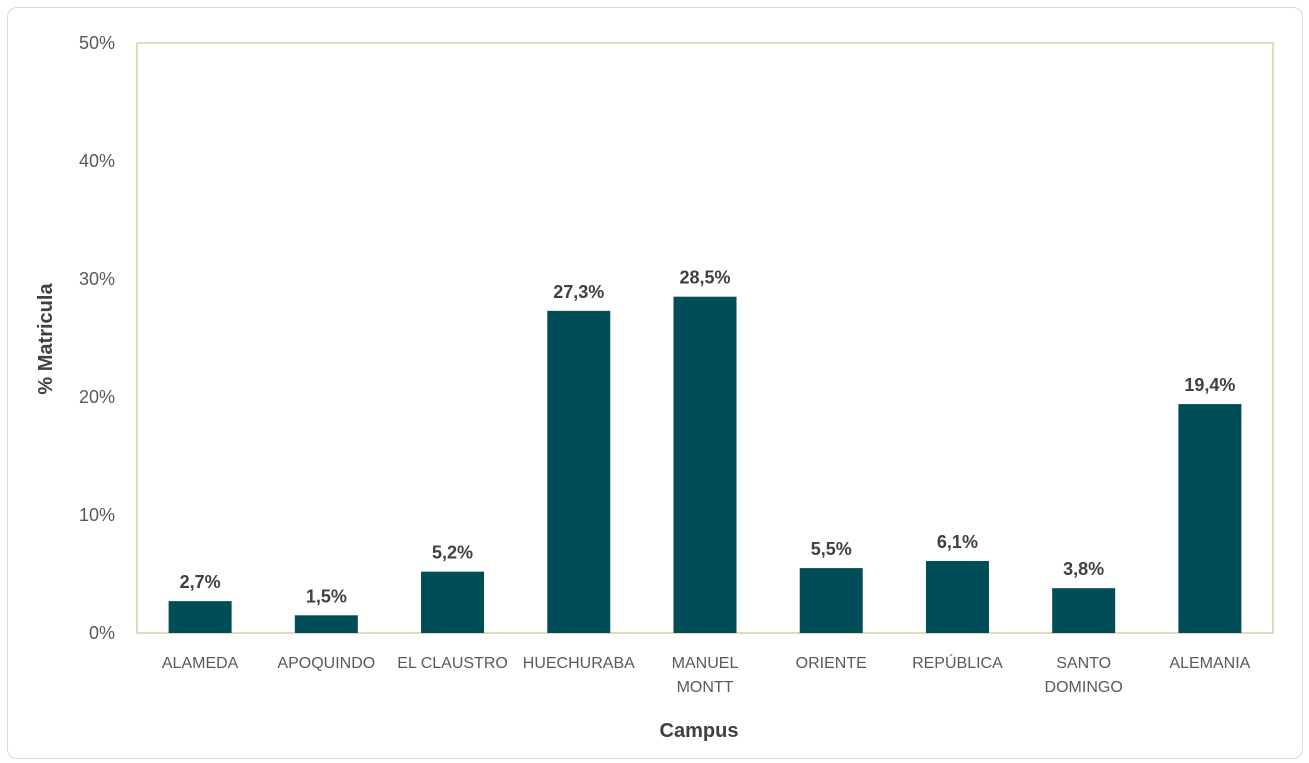 The image size is (1309, 763). I want to click on y-axis-title: % Matricula, so click(46, 339).